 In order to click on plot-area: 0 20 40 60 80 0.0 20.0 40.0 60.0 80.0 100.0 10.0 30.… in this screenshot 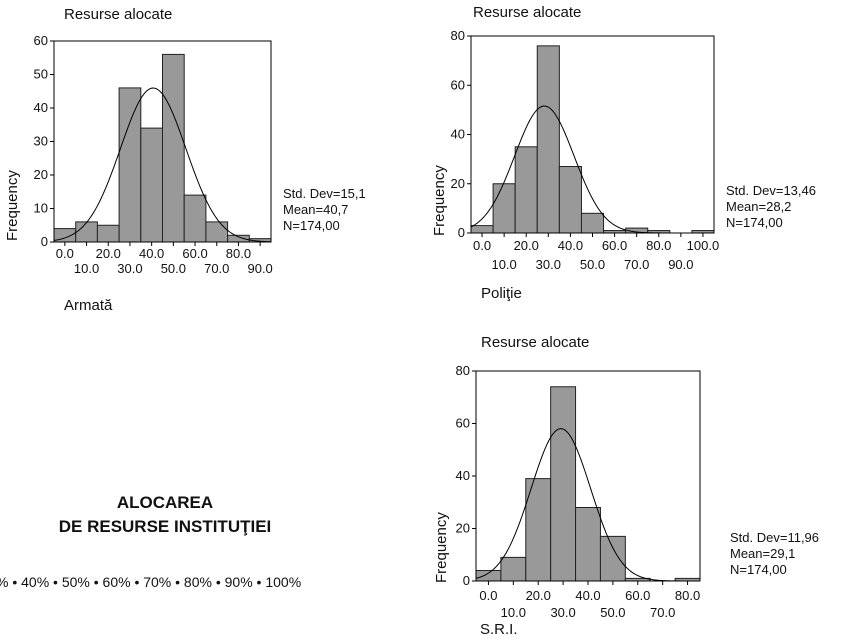, I will do `click(585, 150)`.